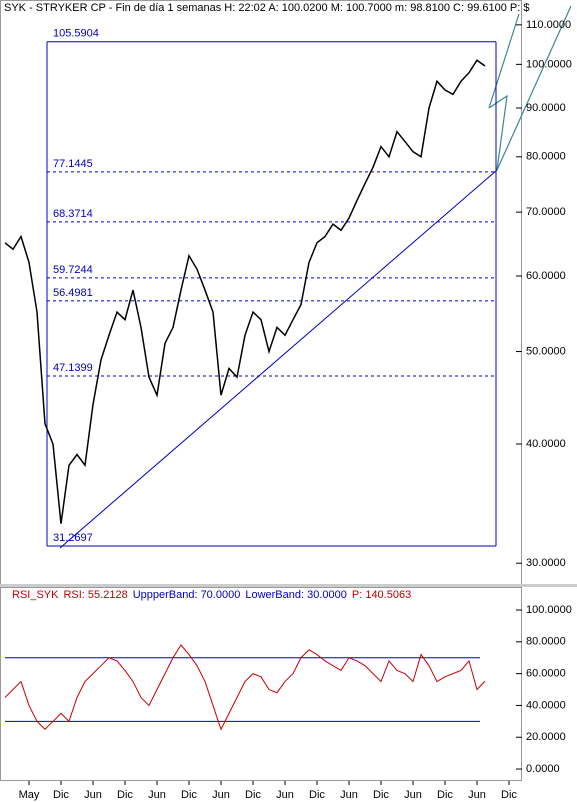 This screenshot has height=802, width=577. Describe the element at coordinates (546, 212) in the screenshot. I see `y-tick-label: 70.0000` at that location.